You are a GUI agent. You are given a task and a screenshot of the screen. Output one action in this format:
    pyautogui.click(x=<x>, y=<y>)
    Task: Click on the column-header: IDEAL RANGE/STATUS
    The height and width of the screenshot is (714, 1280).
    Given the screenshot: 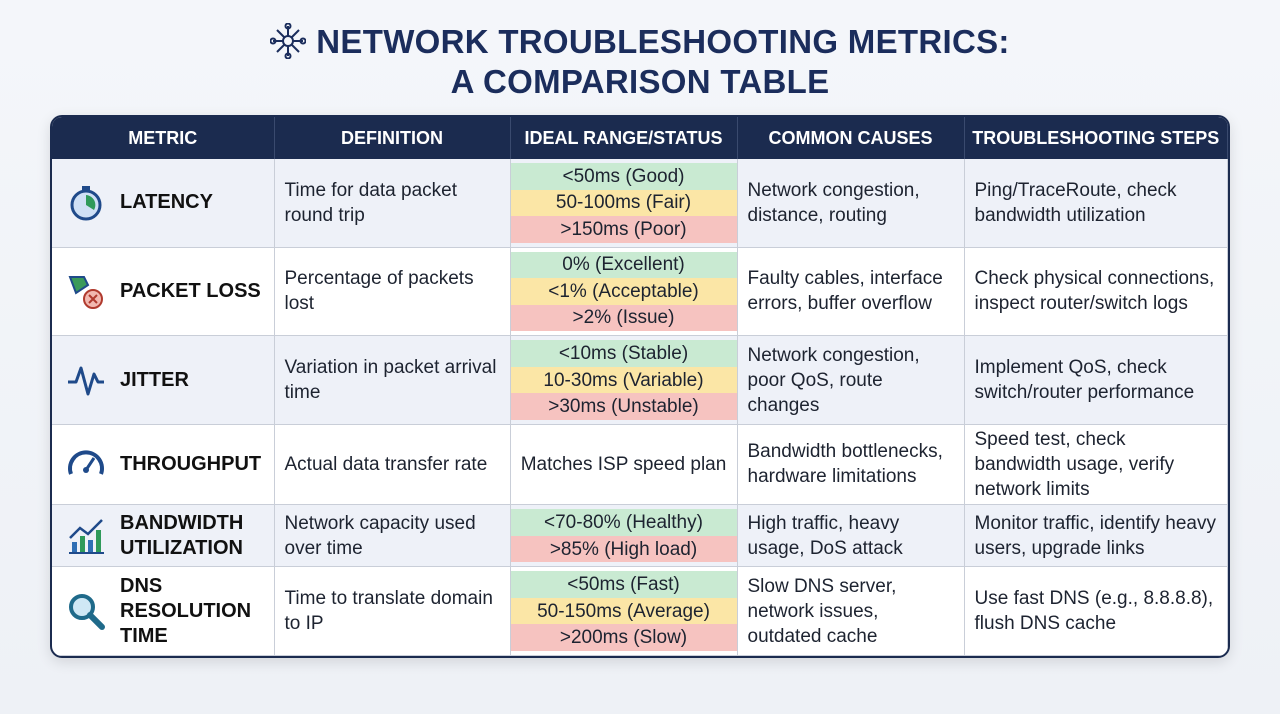 What is the action you would take?
    pyautogui.click(x=624, y=138)
    